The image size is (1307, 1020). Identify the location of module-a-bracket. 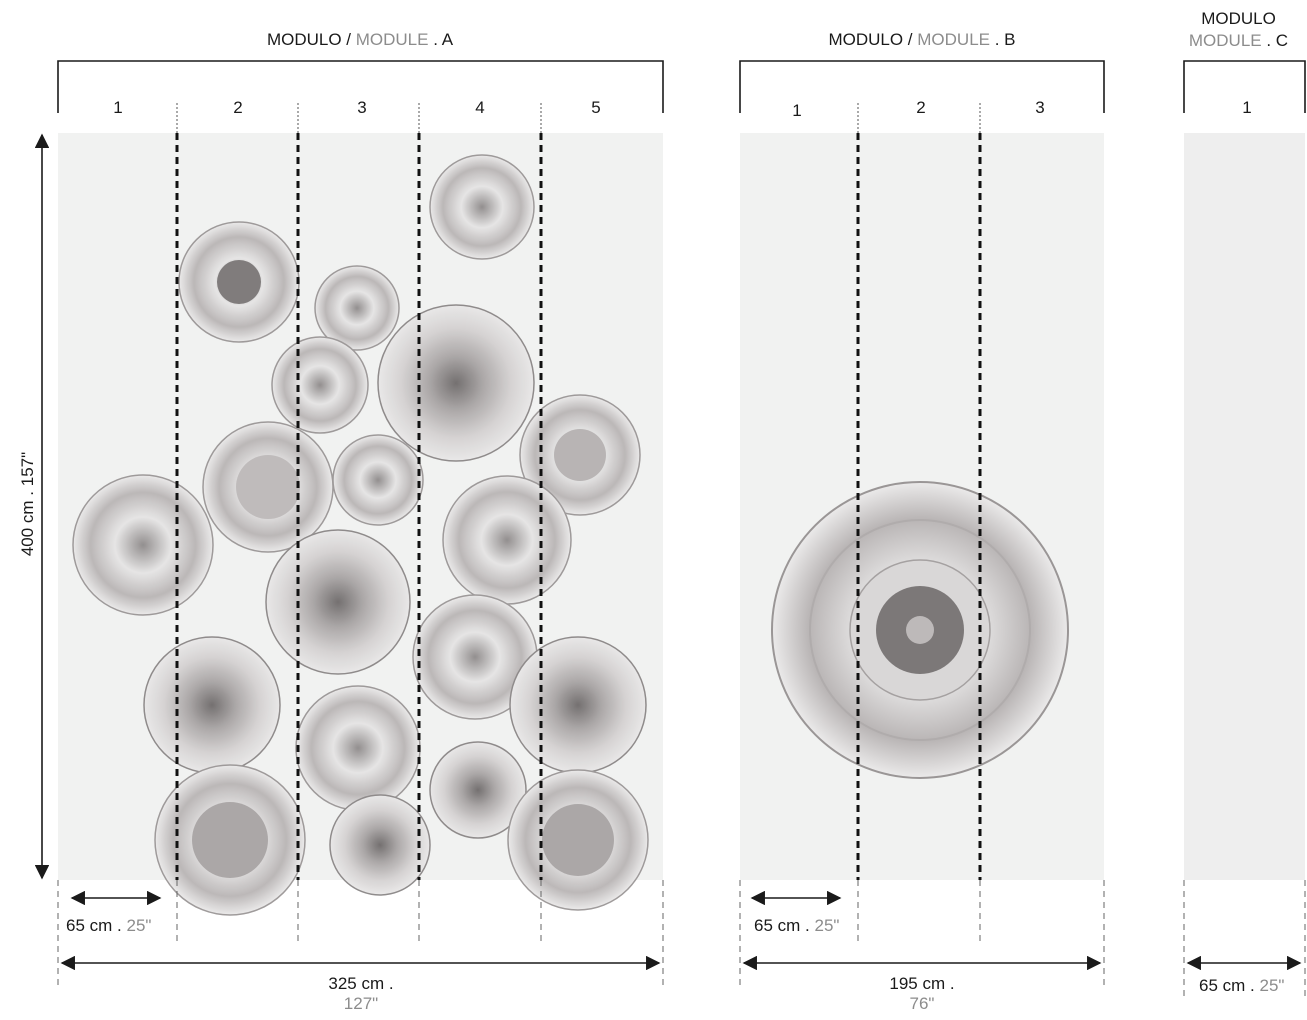
(360, 86).